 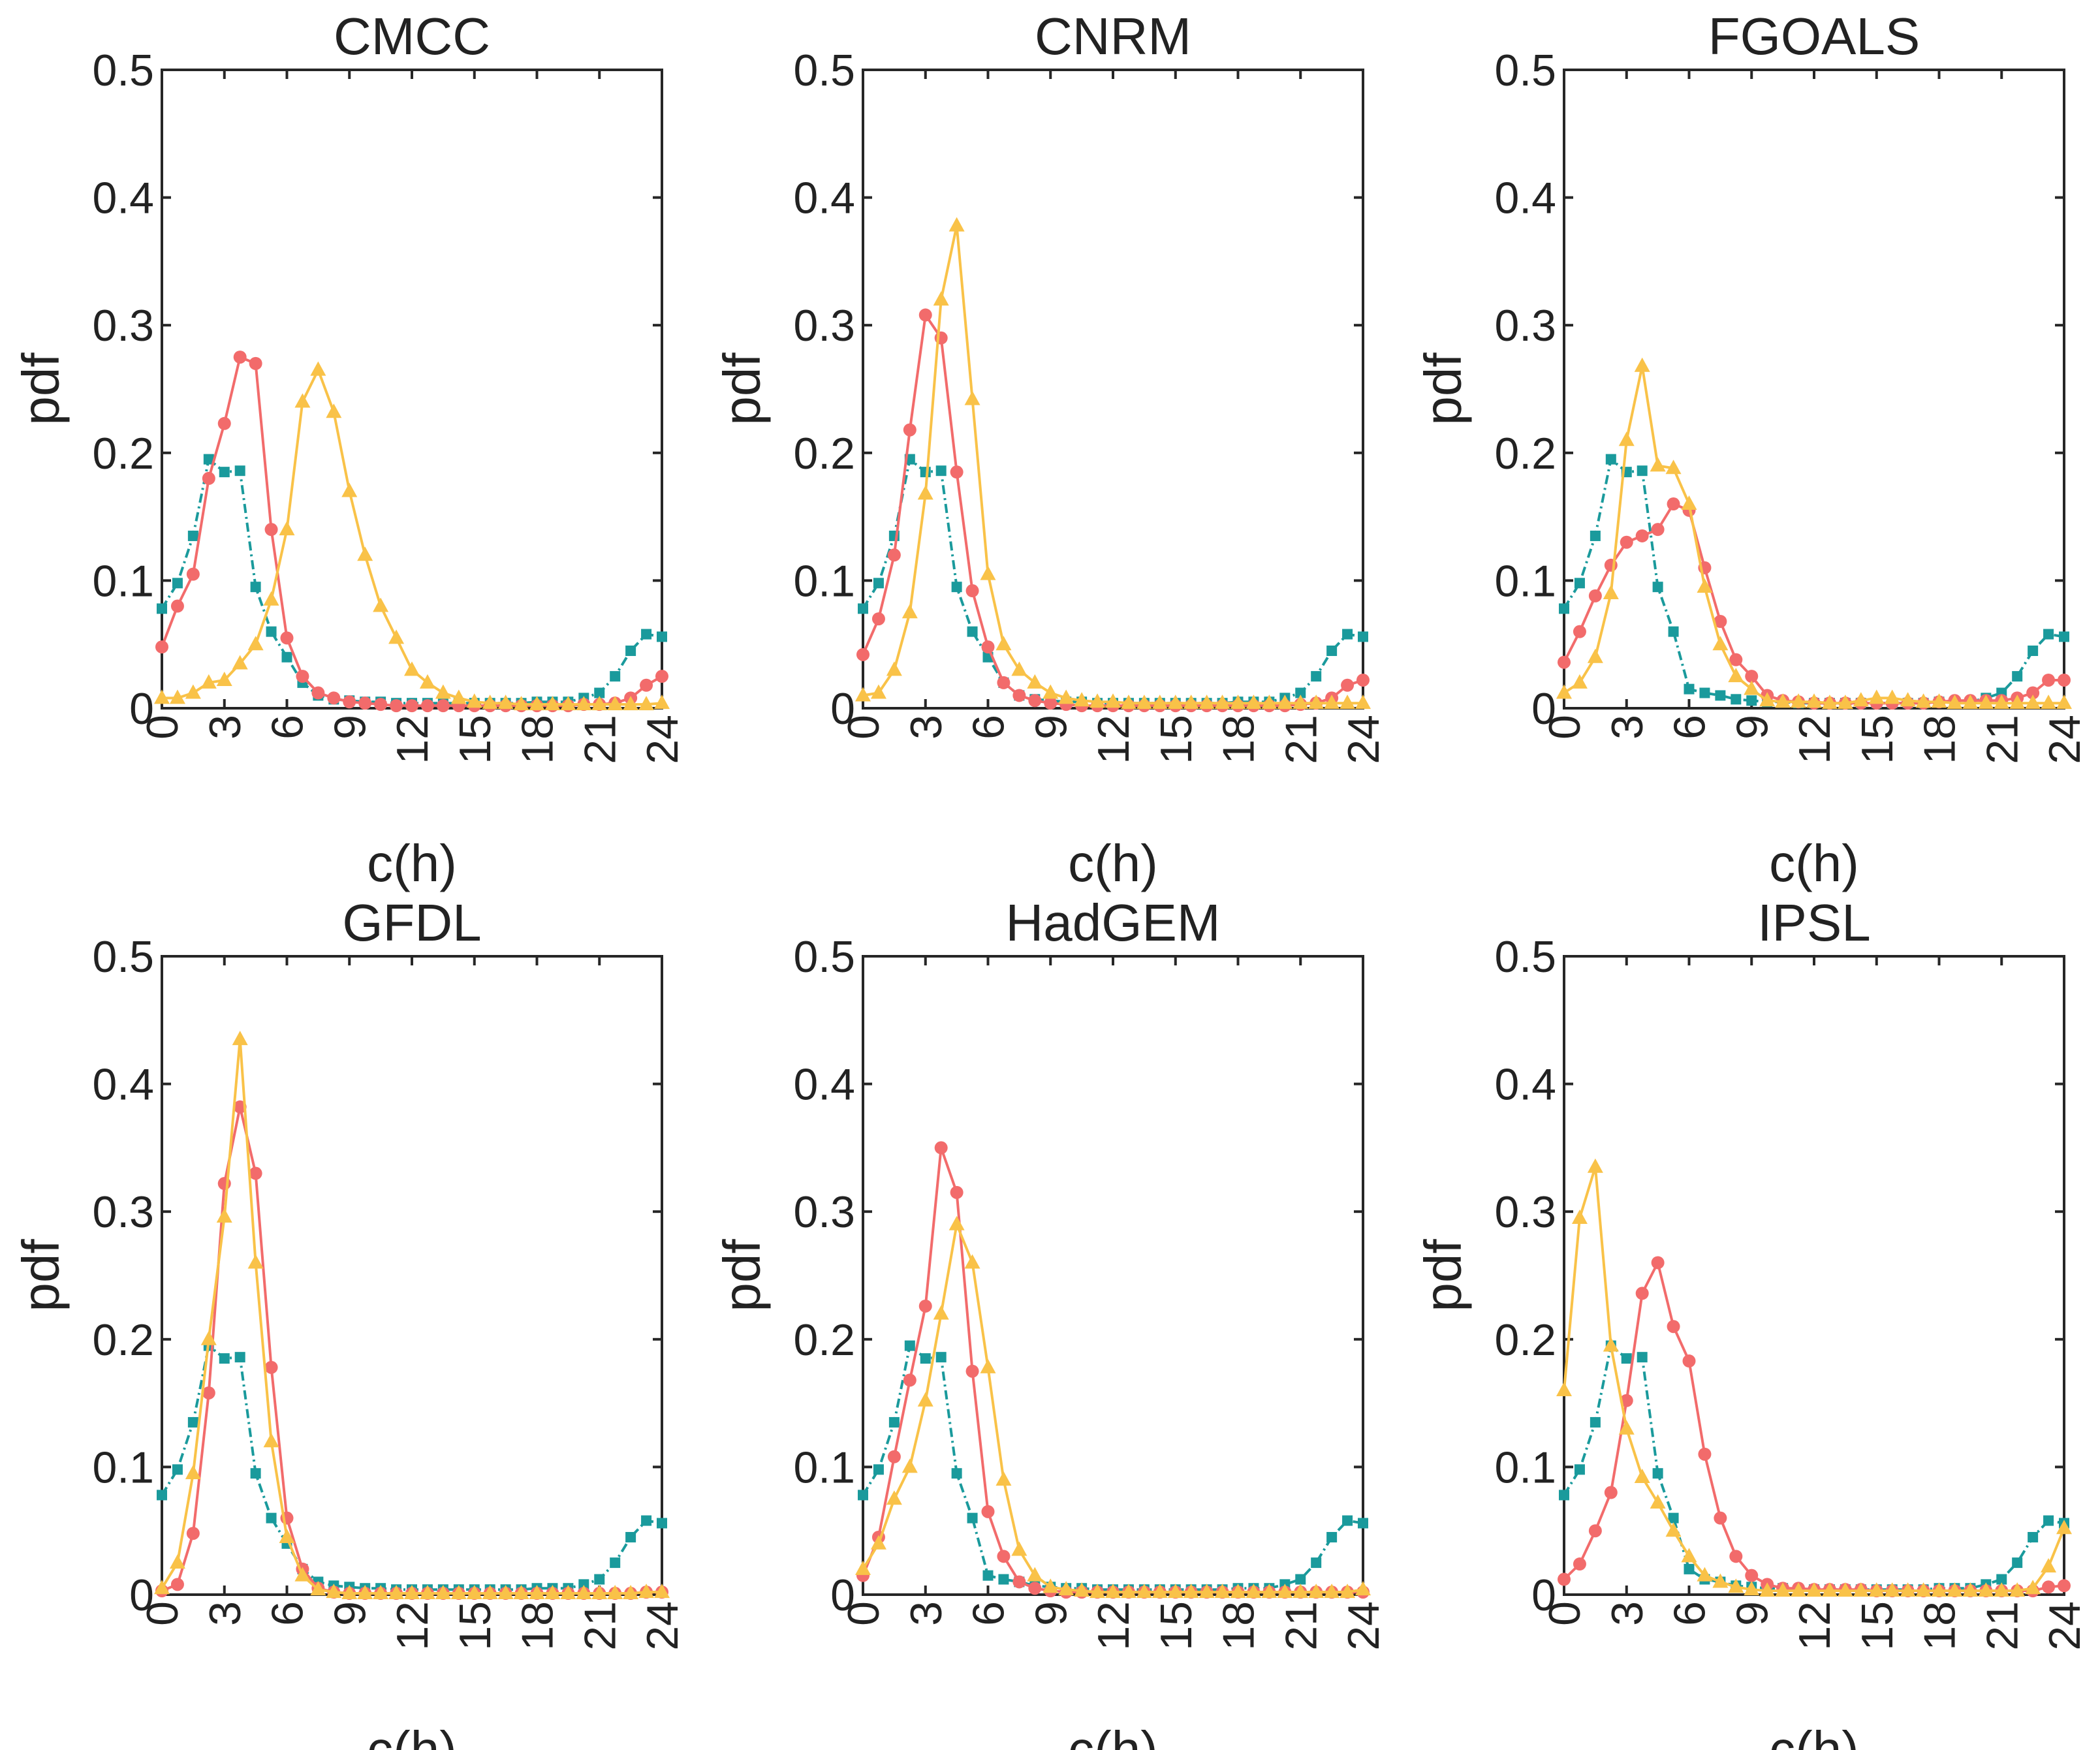 I want to click on y-tick-label: 0.3, so click(x=123, y=1212).